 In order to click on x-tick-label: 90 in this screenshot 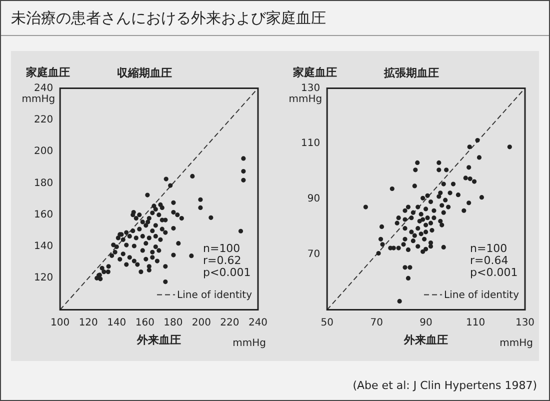, I will do `click(426, 322)`.